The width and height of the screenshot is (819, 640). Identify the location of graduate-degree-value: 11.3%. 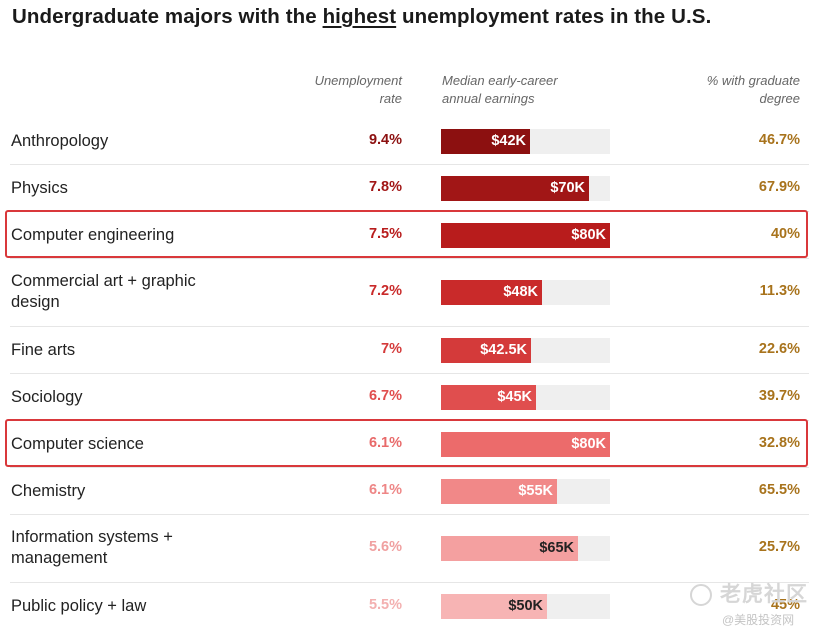
(779, 291).